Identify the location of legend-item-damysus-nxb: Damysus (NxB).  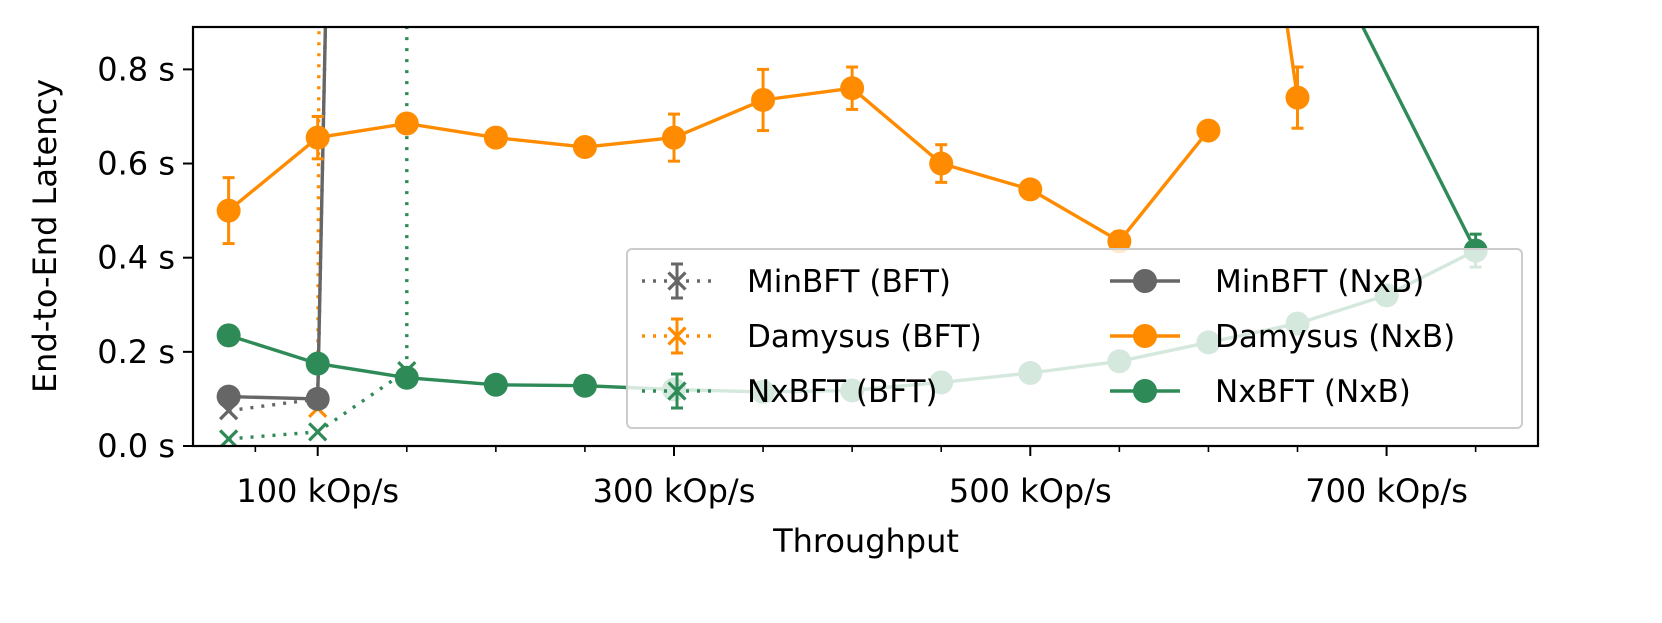
(1282, 337).